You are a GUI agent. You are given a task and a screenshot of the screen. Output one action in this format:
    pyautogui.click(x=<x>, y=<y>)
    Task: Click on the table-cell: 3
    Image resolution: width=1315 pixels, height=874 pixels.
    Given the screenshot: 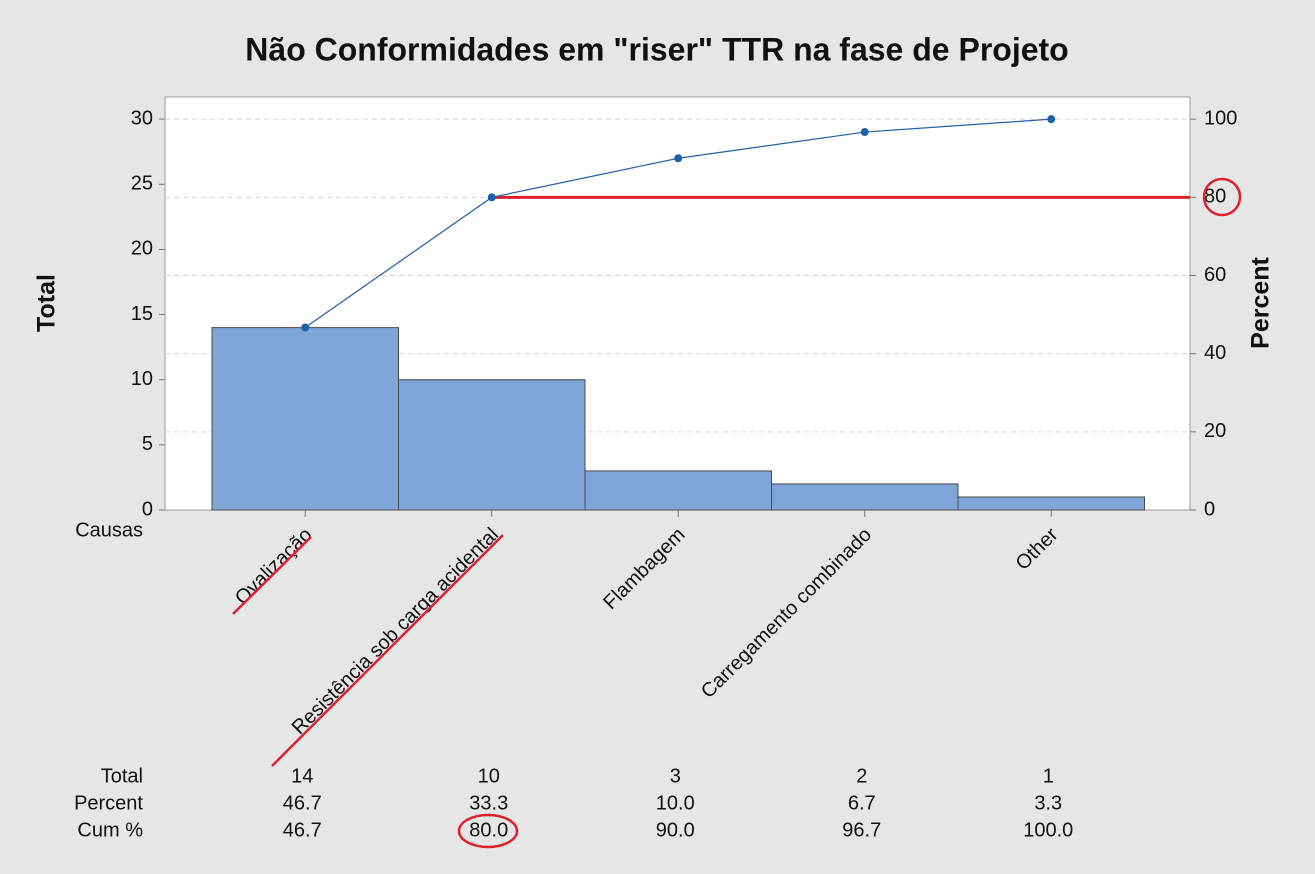 What is the action you would take?
    pyautogui.click(x=675, y=776)
    